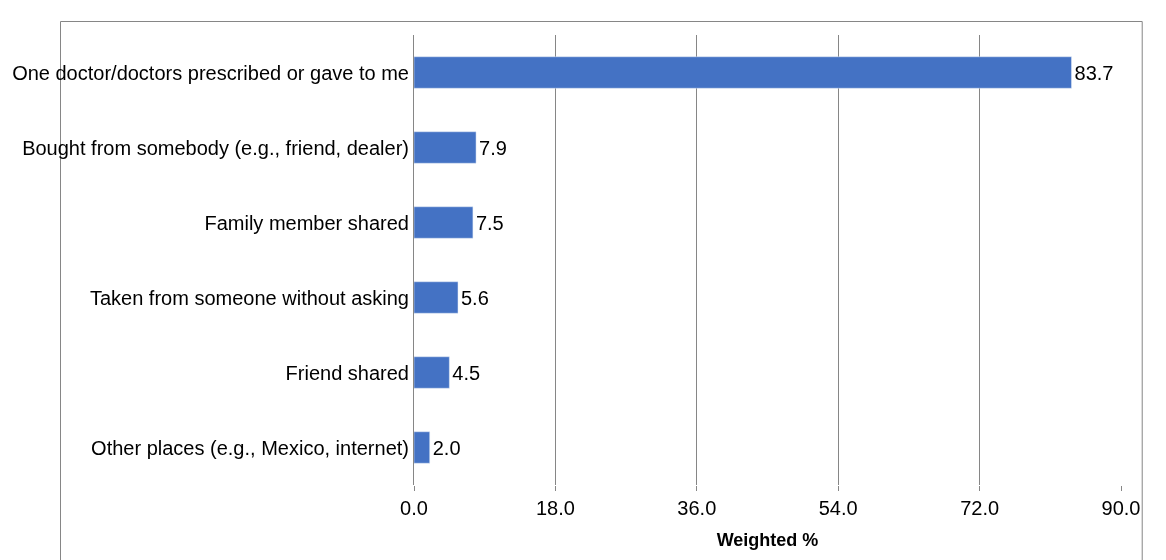  I want to click on data-label: 7.5, so click(489, 222).